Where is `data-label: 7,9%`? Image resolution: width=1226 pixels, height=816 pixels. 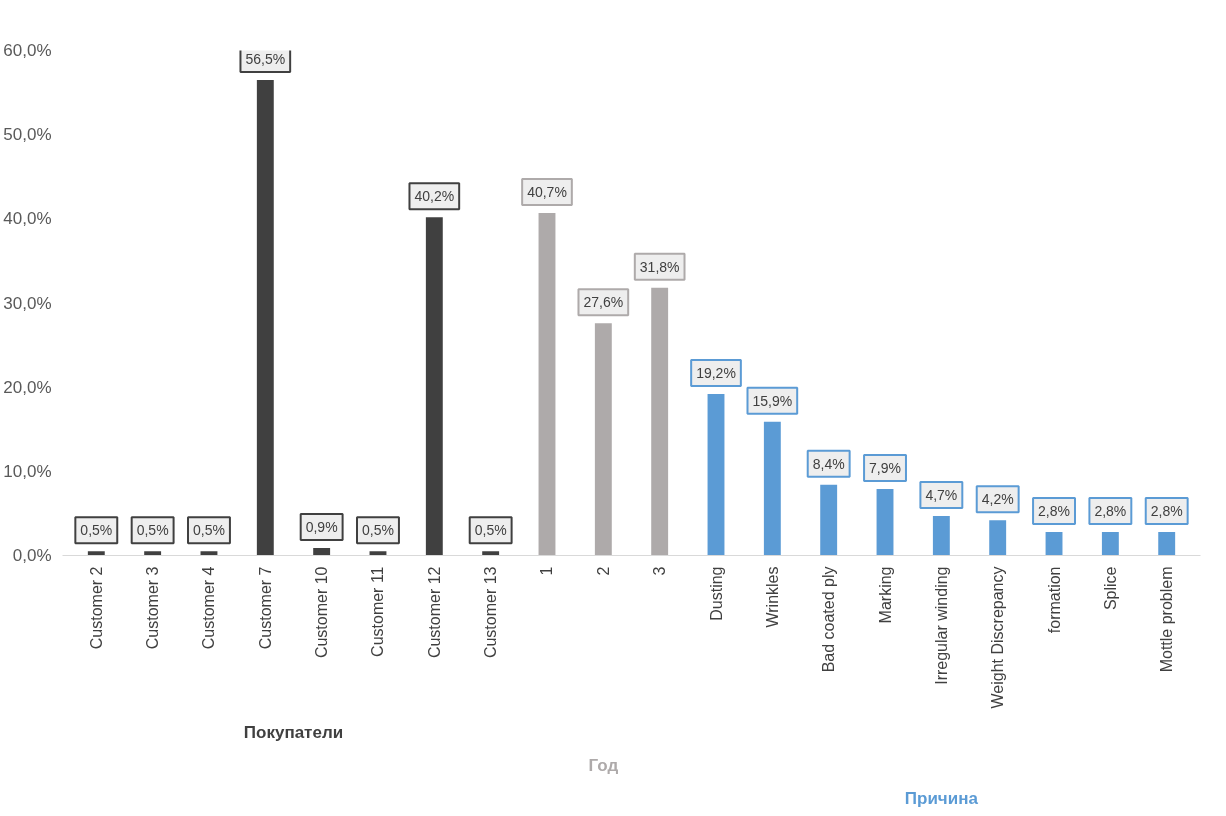 data-label: 7,9% is located at coordinates (885, 468).